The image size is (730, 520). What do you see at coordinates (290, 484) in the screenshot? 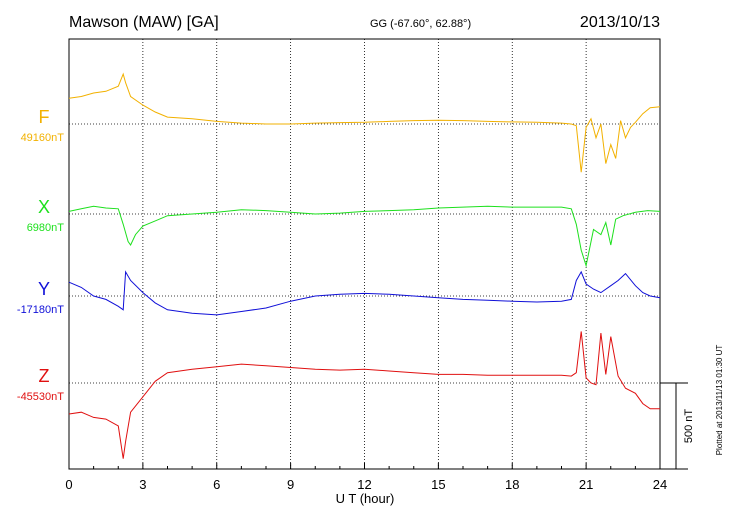
I see `x-tick-label-9: 9` at bounding box center [290, 484].